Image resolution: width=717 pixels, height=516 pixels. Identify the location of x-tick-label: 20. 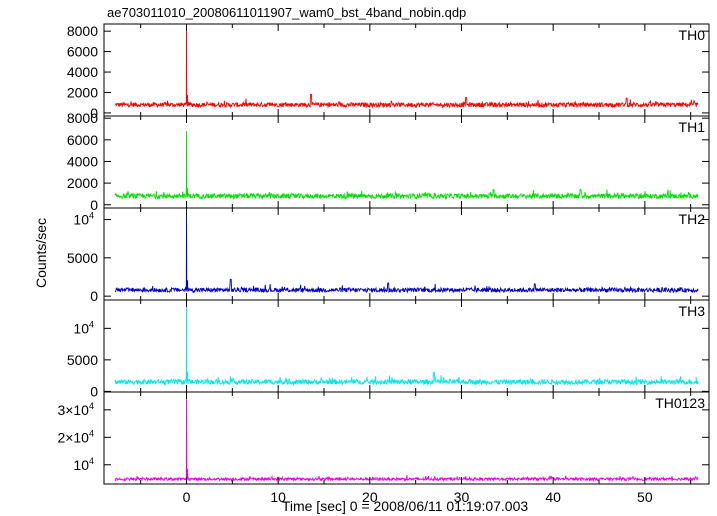
(370, 497).